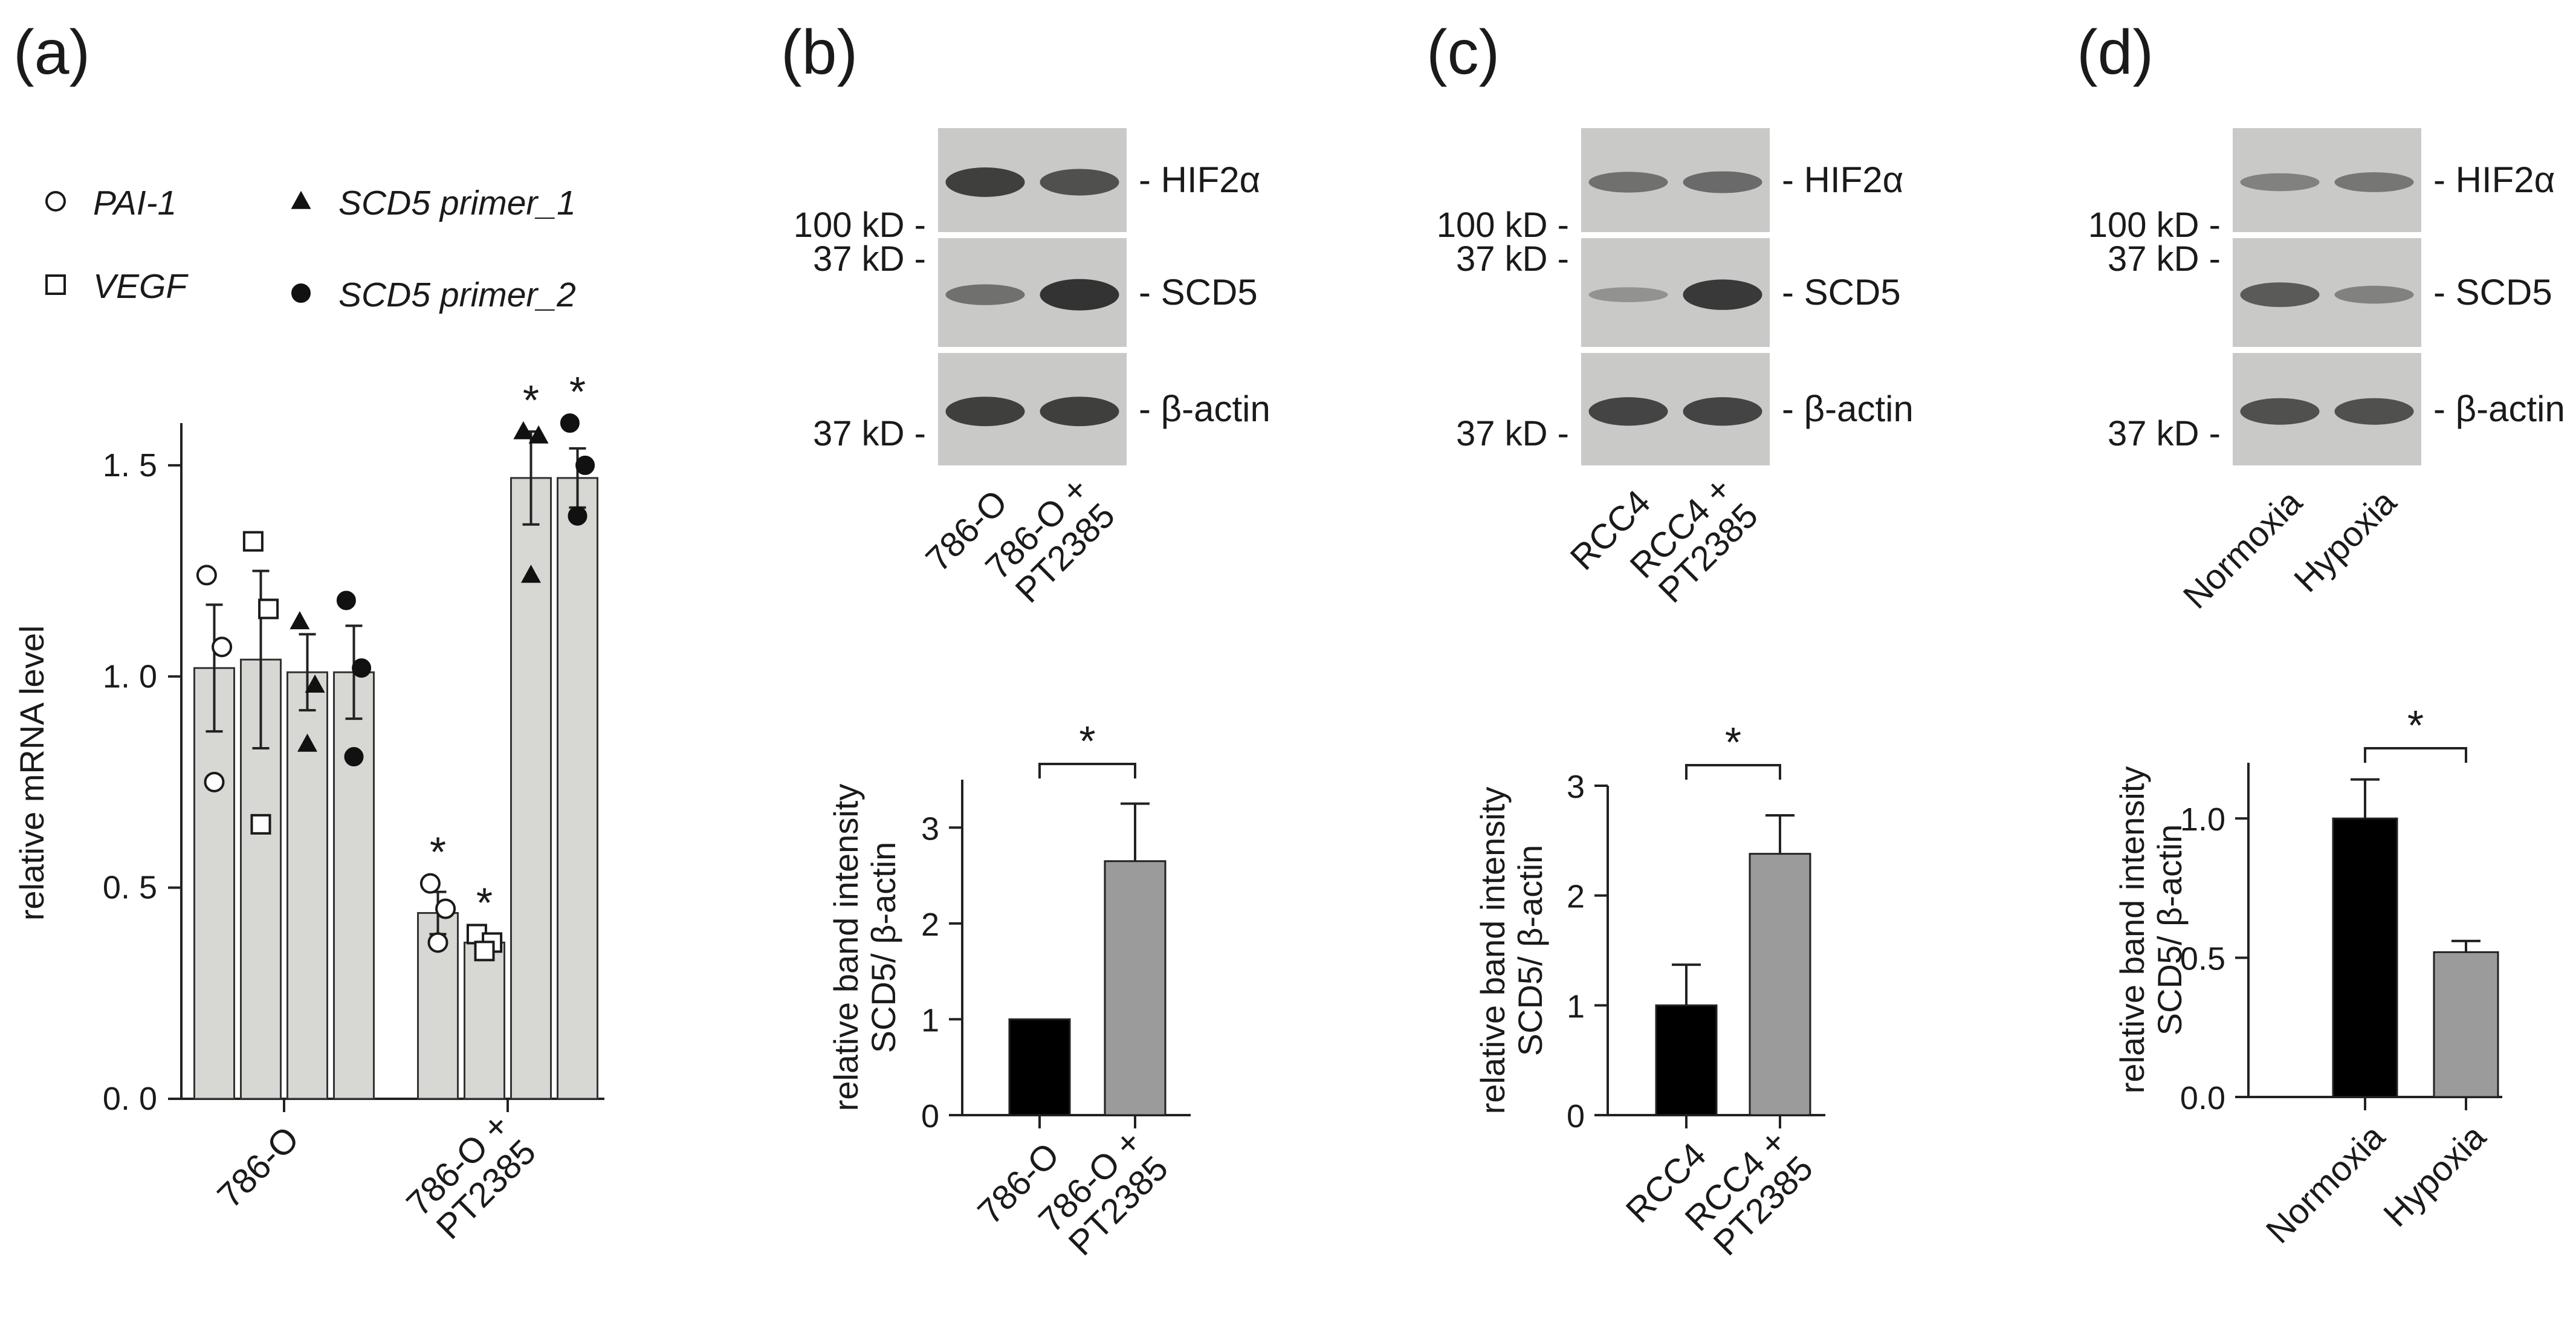 The image size is (2576, 1317). I want to click on panel-label-d: (d), so click(2115, 53).